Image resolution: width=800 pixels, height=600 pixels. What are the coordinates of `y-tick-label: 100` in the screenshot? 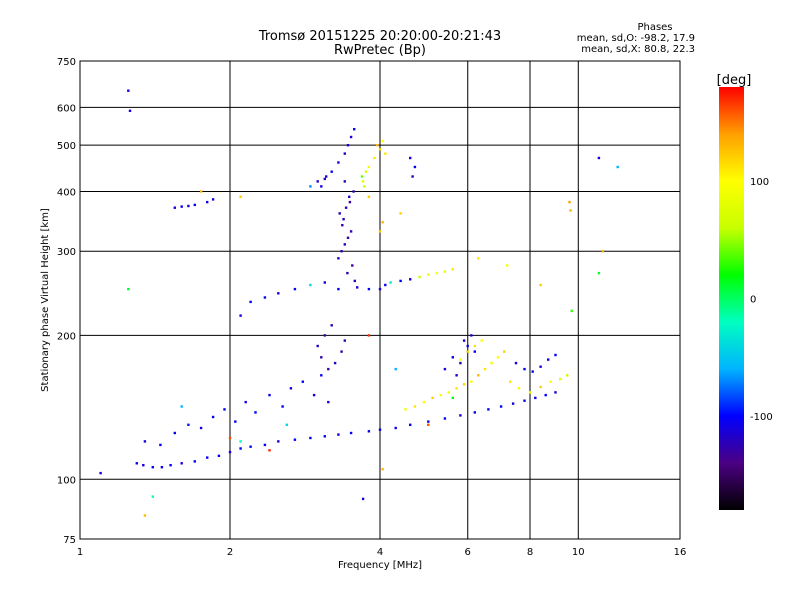 It's located at (66, 480).